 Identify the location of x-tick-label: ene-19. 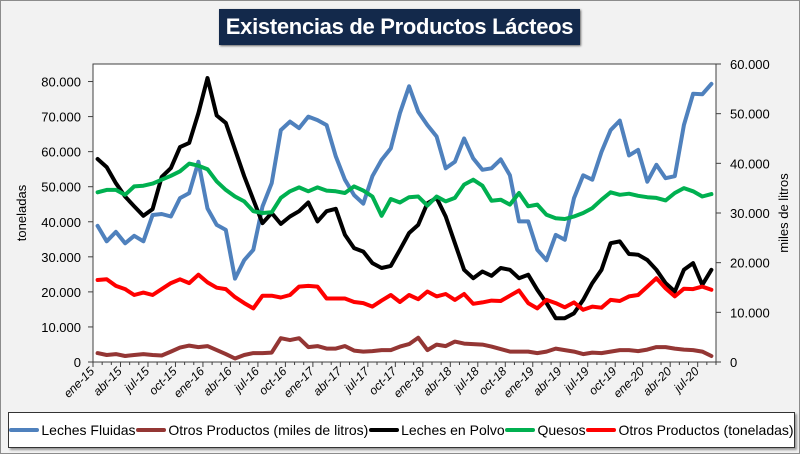
(519, 382).